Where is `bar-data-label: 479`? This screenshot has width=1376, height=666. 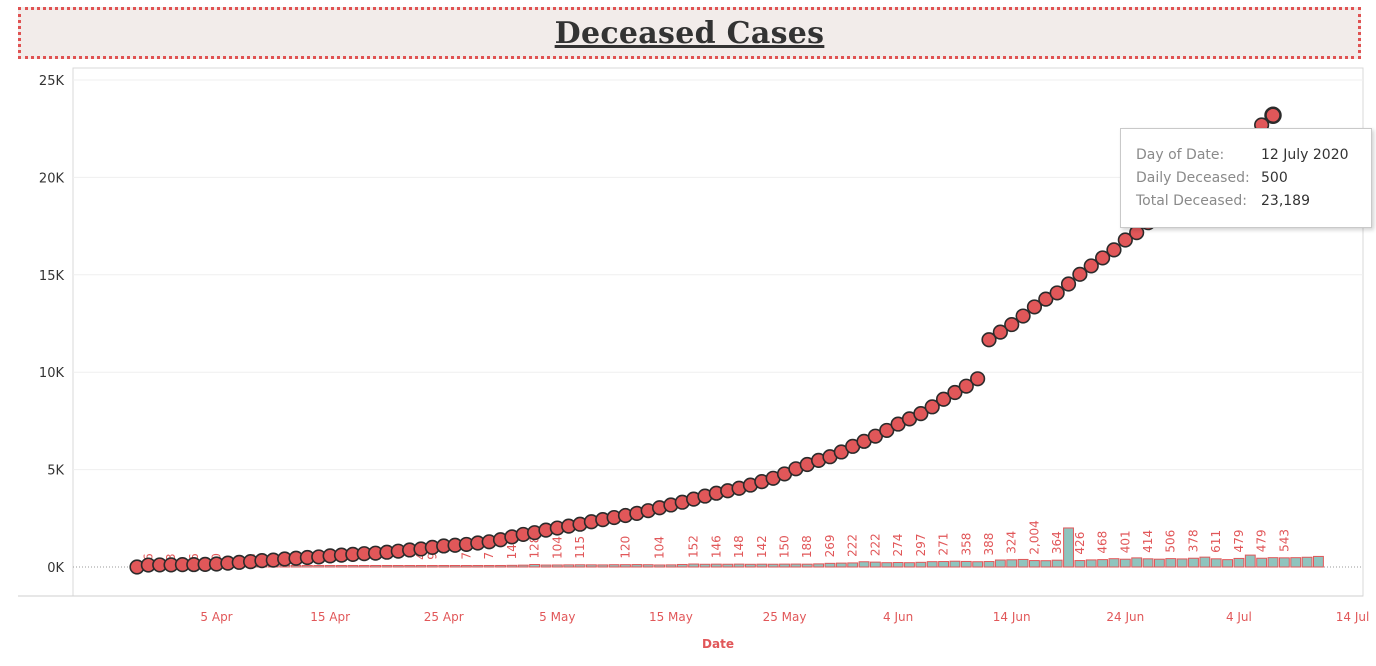
bar-data-label: 479 is located at coordinates (1262, 540).